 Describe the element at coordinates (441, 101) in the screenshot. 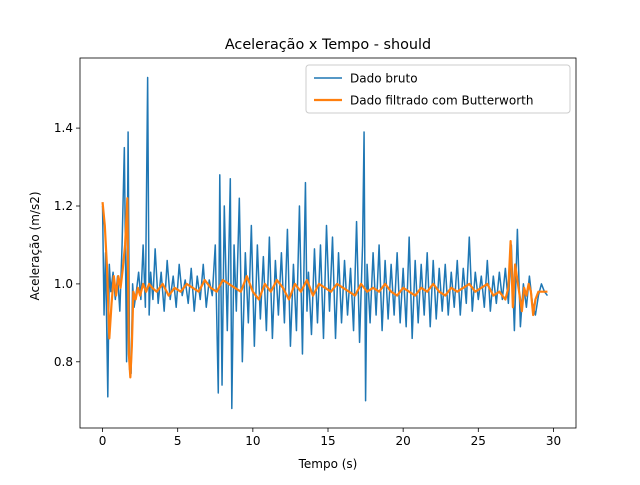

I see `legend-label-2: Dado filtrado com Butterworth` at that location.